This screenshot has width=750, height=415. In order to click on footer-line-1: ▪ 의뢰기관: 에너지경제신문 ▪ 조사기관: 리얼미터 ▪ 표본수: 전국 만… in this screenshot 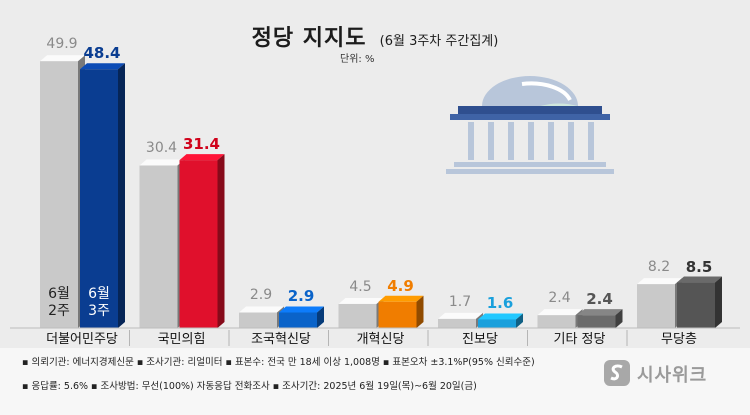, I will do `click(278, 362)`.